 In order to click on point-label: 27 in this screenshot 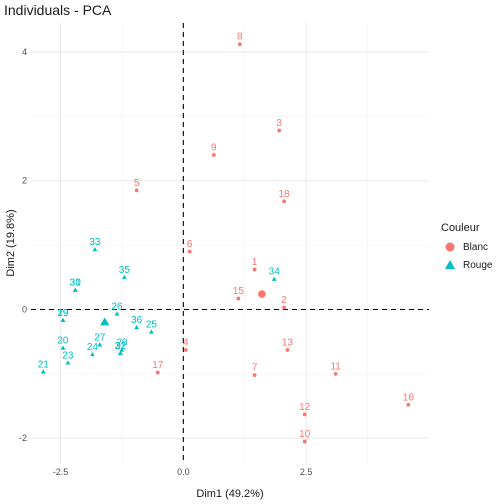, I will do `click(100, 337)`.